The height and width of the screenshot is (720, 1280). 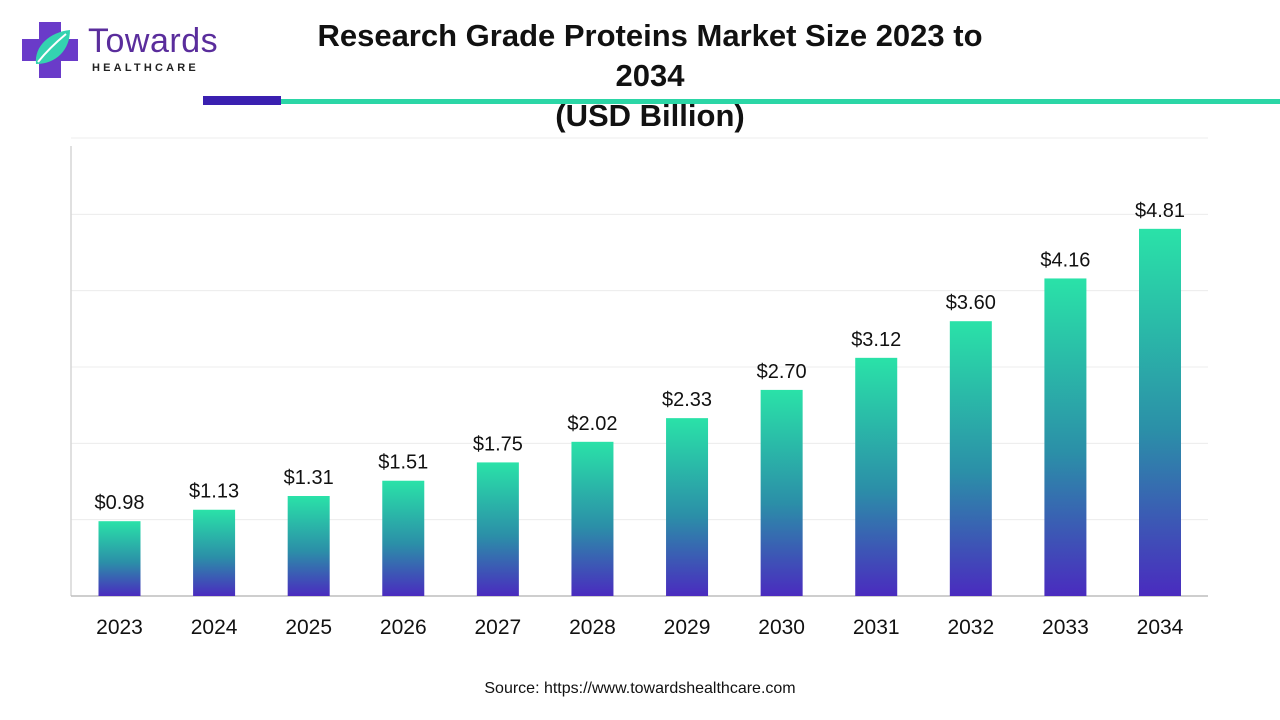 What do you see at coordinates (876, 627) in the screenshot?
I see `x-tick-label: 2031` at bounding box center [876, 627].